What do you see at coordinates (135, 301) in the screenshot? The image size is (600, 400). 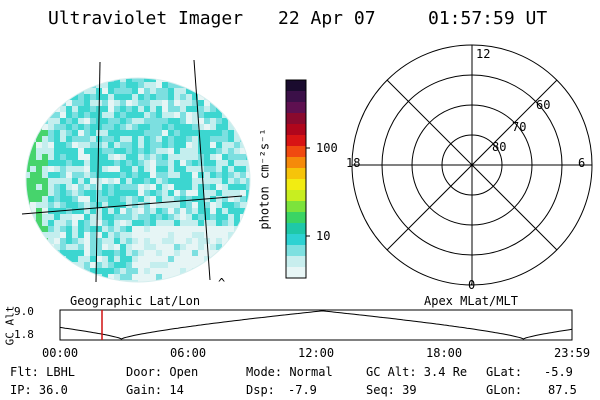 I see `timeline-left-caption: Geographic Lat/Lon` at bounding box center [135, 301].